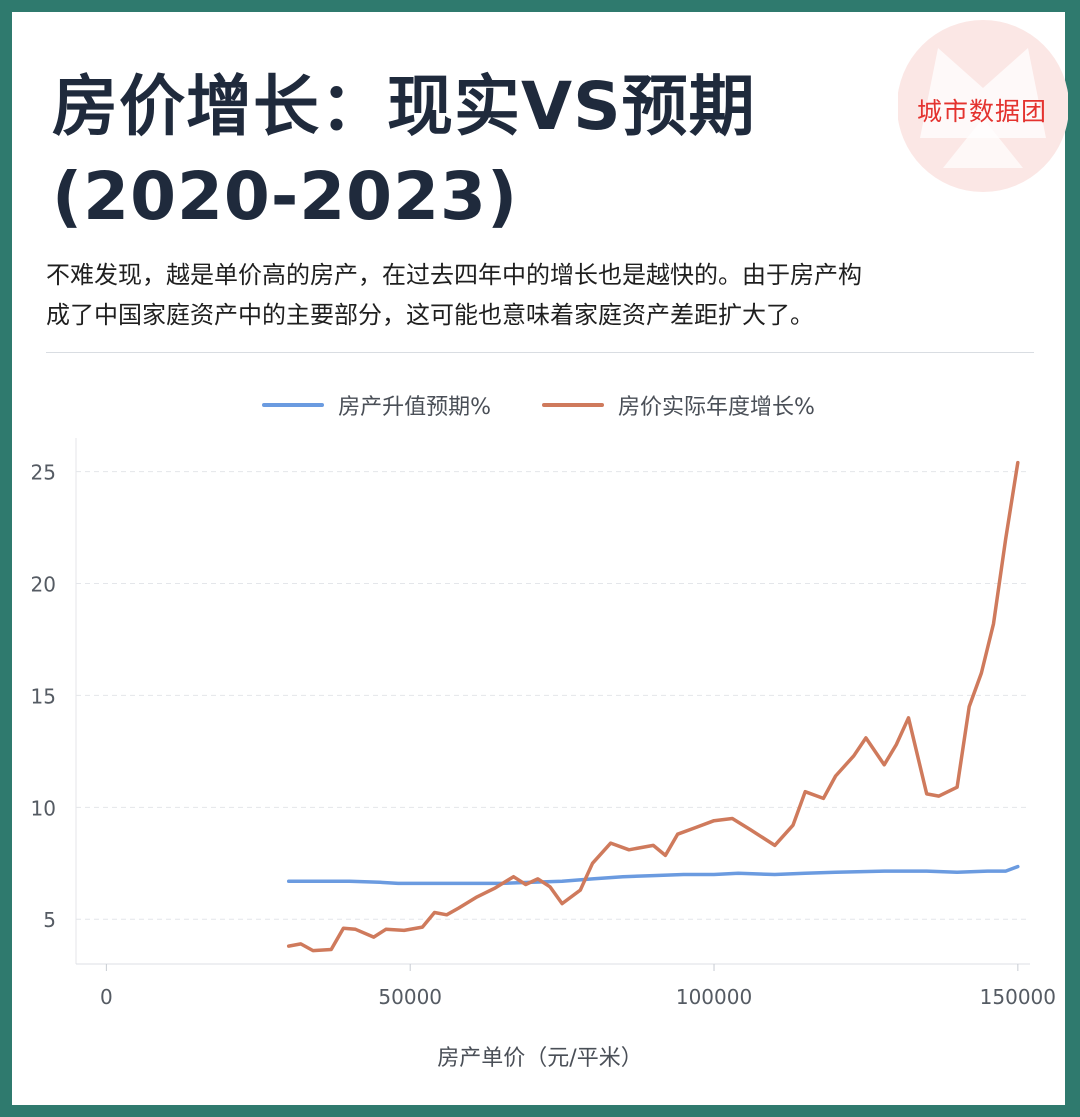  What do you see at coordinates (43, 584) in the screenshot?
I see `y-tick-label: 20` at bounding box center [43, 584].